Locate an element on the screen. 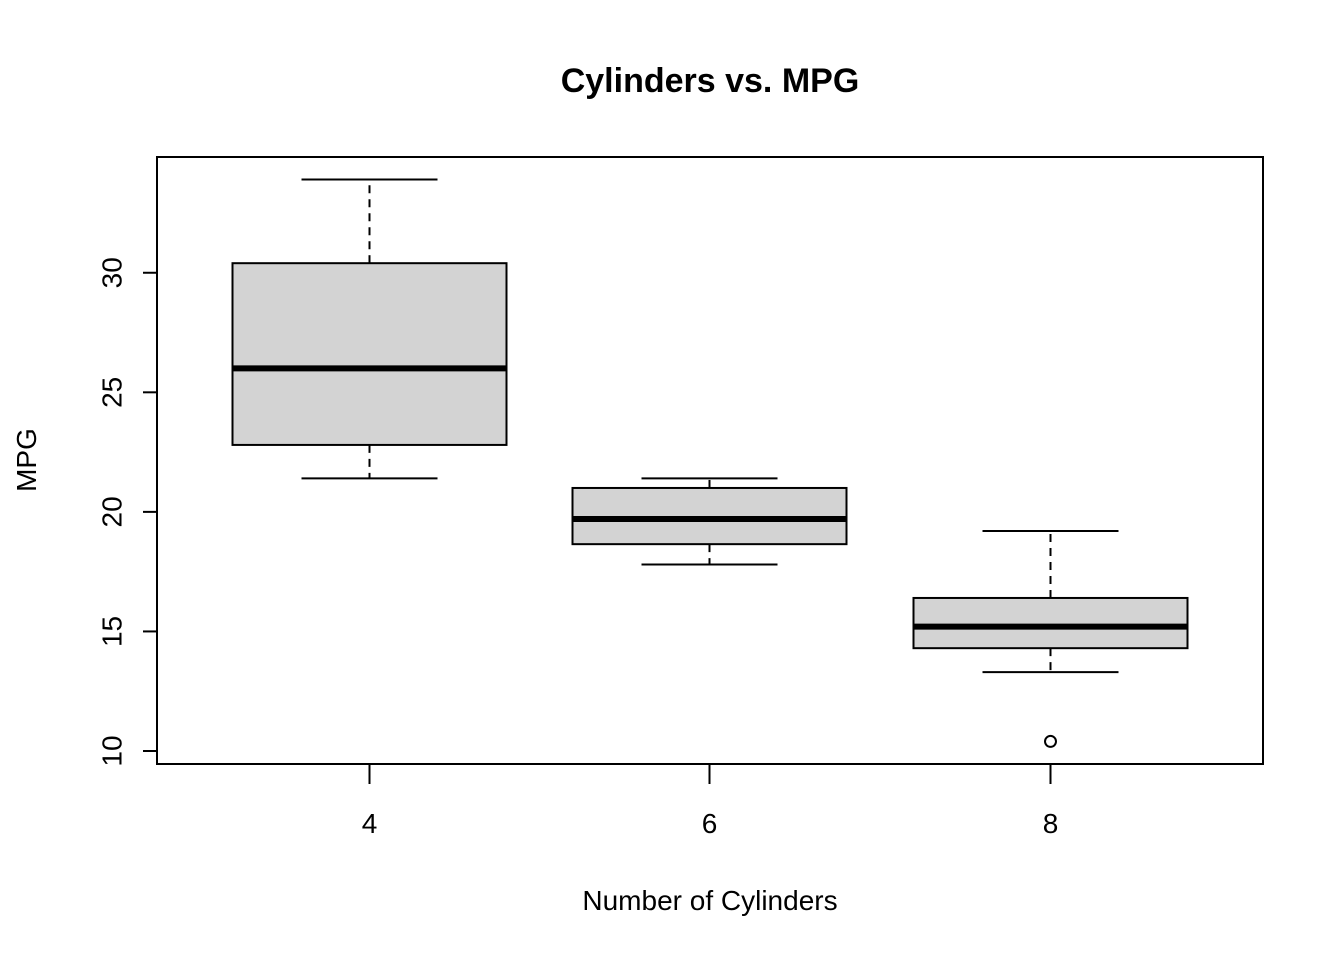 The image size is (1344, 965). outlier-point is located at coordinates (1050, 741).